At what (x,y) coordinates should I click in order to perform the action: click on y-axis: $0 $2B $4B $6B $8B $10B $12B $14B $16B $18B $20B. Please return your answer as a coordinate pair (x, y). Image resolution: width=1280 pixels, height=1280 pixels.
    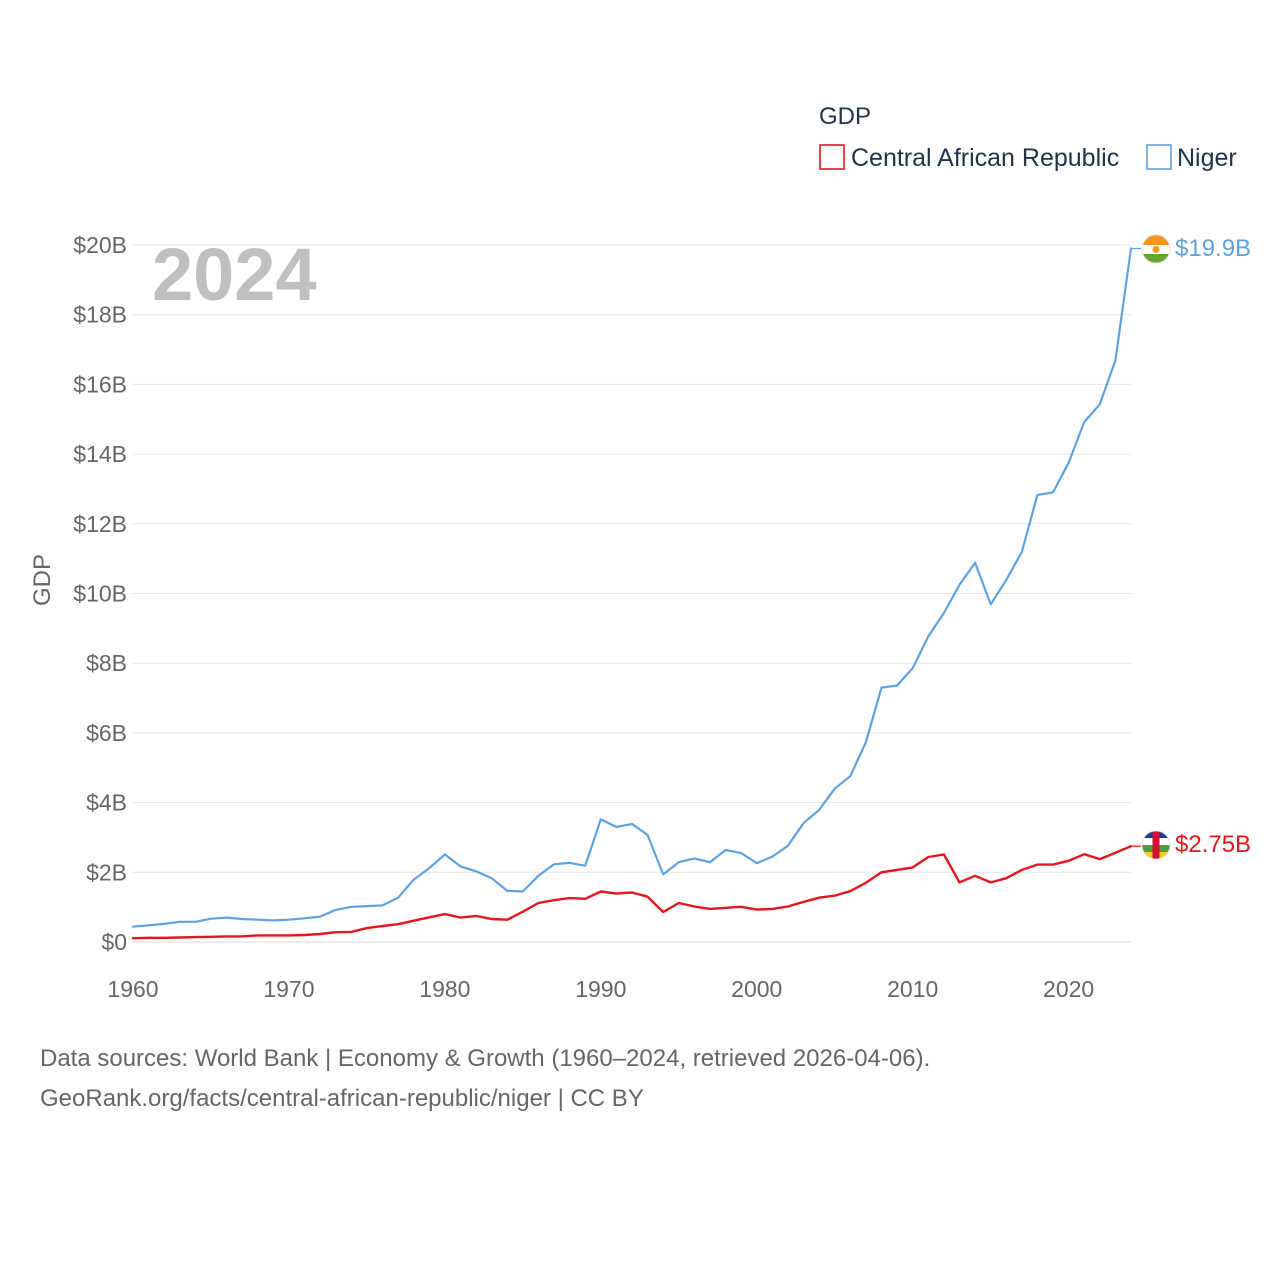
    Looking at the image, I should click on (100, 593).